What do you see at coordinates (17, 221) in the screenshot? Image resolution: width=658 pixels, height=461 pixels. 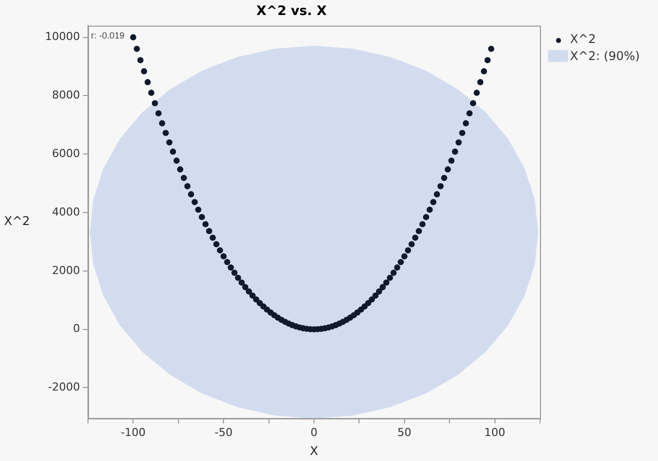 I see `y-axis-title: X^2` at bounding box center [17, 221].